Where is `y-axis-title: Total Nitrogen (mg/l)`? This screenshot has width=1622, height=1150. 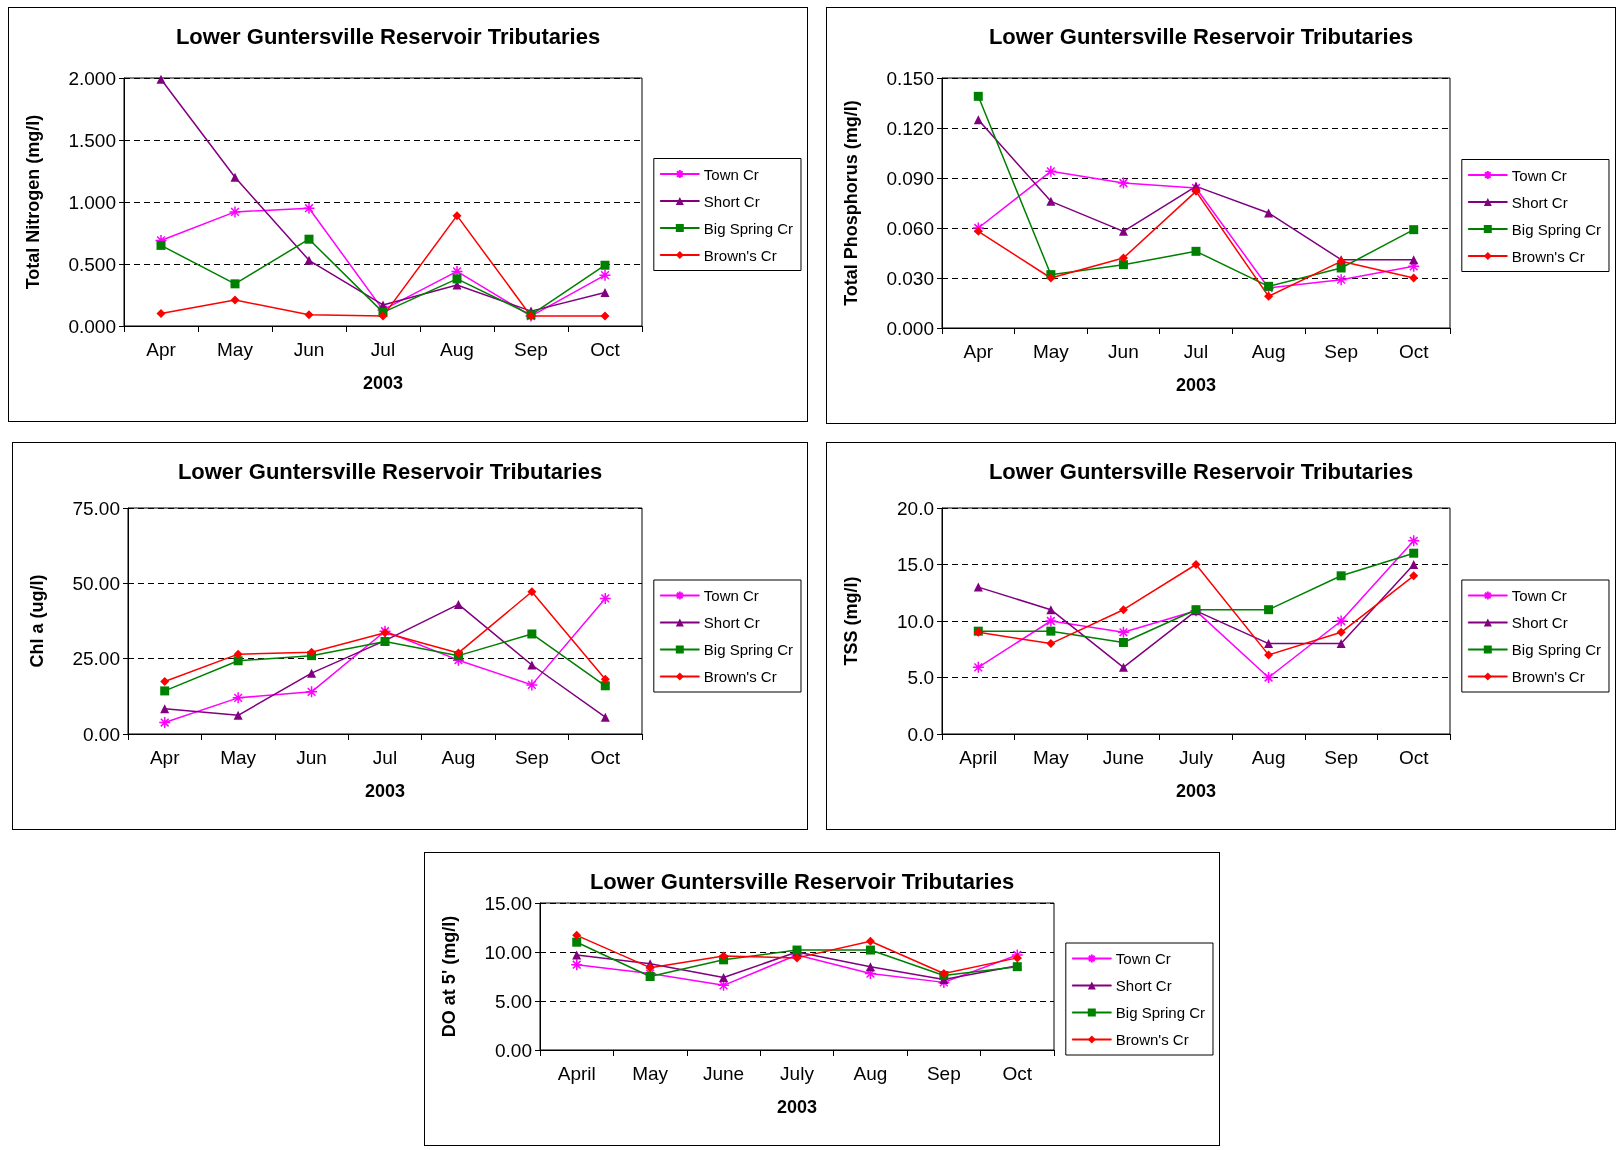 y-axis-title: Total Nitrogen (mg/l) is located at coordinates (33, 202).